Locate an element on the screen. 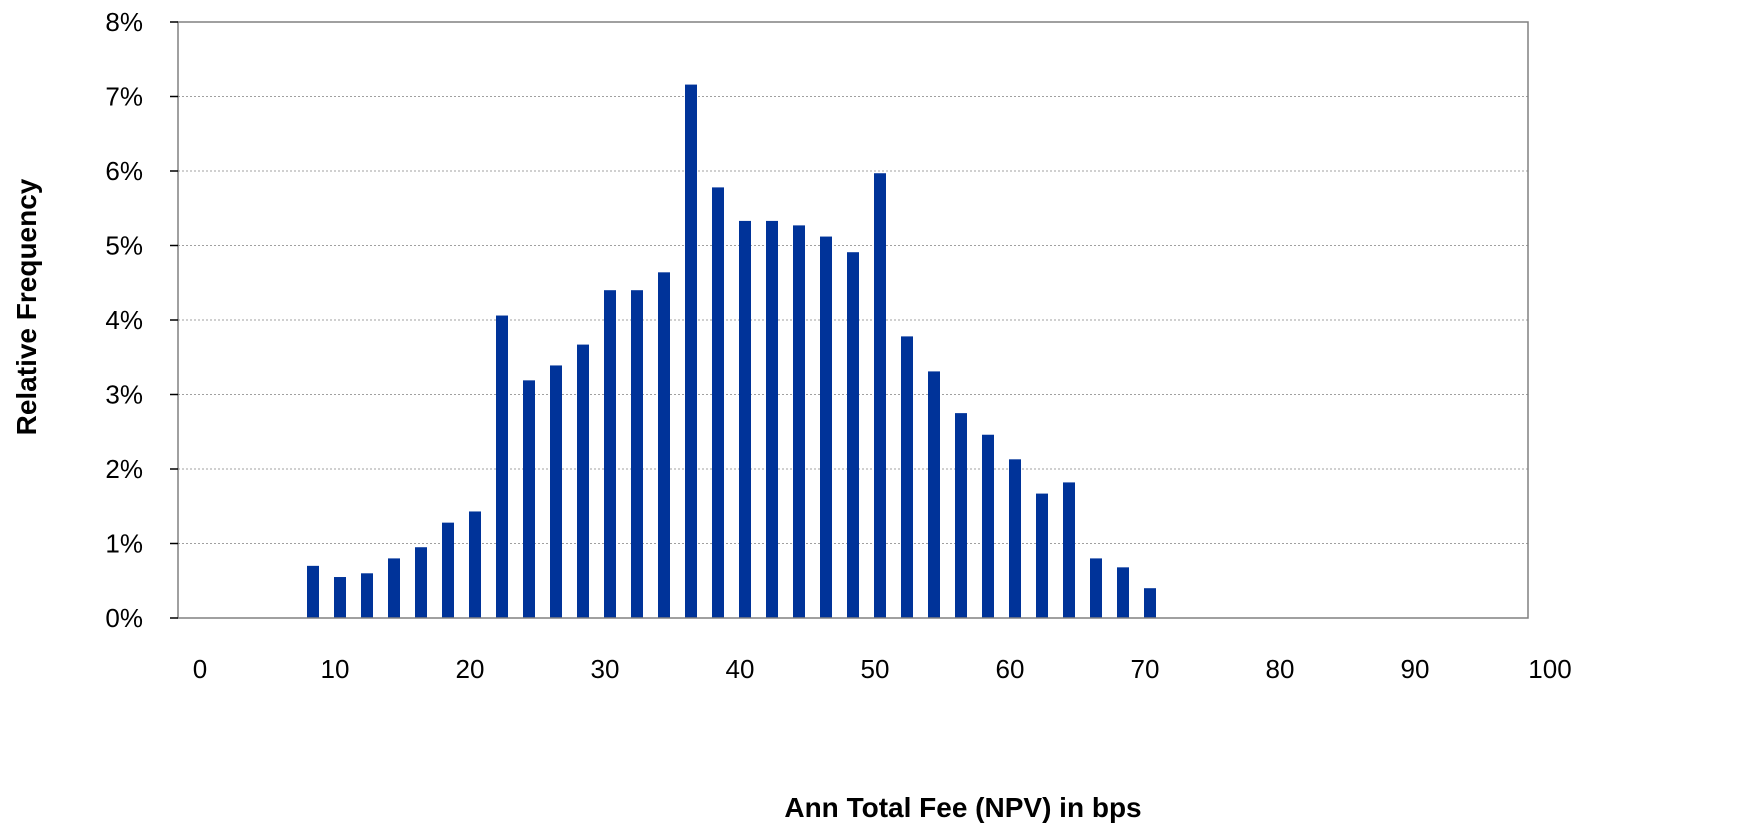 The height and width of the screenshot is (835, 1747). x-tick-label: 0 is located at coordinates (200, 669).